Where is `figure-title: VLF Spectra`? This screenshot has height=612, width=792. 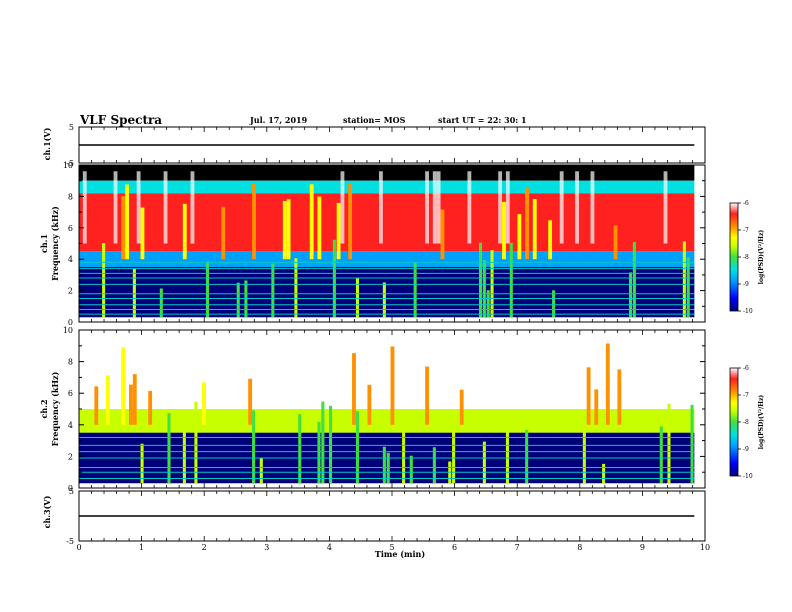 figure-title: VLF Spectra is located at coordinates (120, 120).